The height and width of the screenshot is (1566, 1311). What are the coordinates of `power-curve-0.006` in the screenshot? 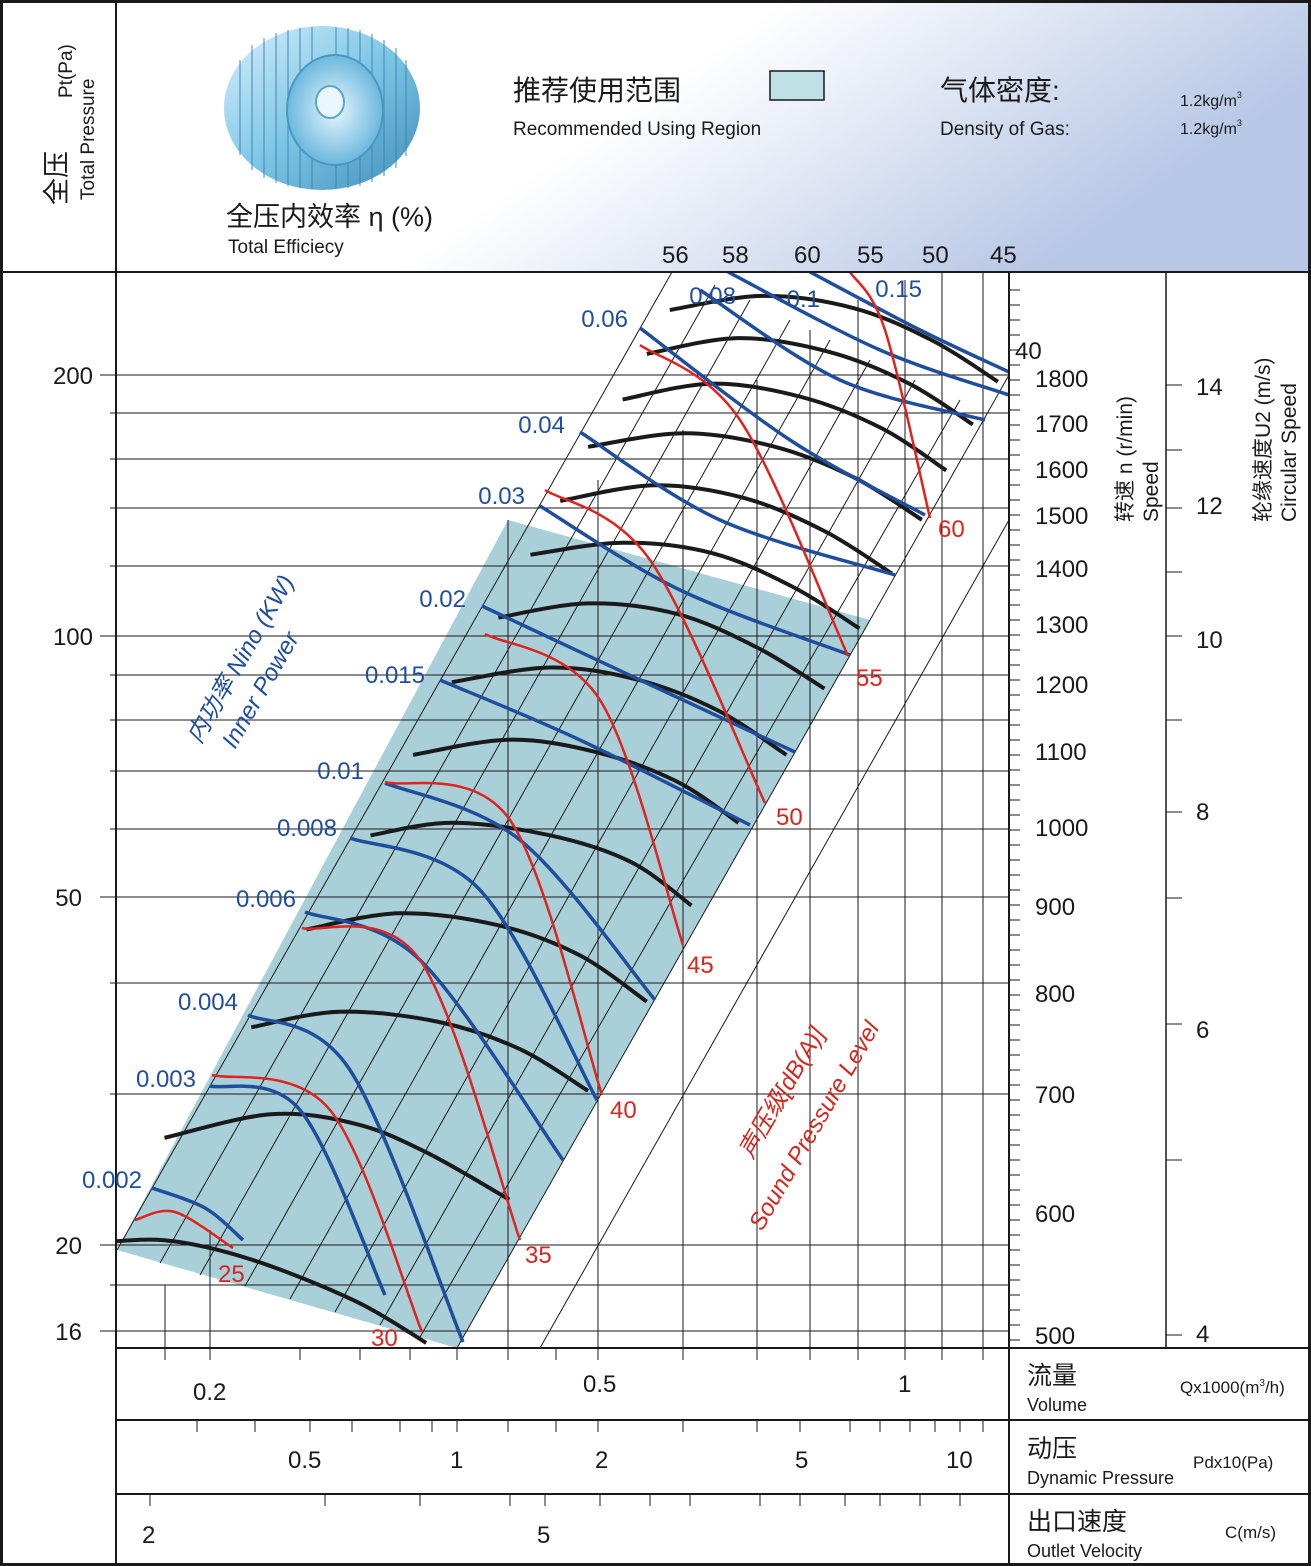 It's located at (434, 1036).